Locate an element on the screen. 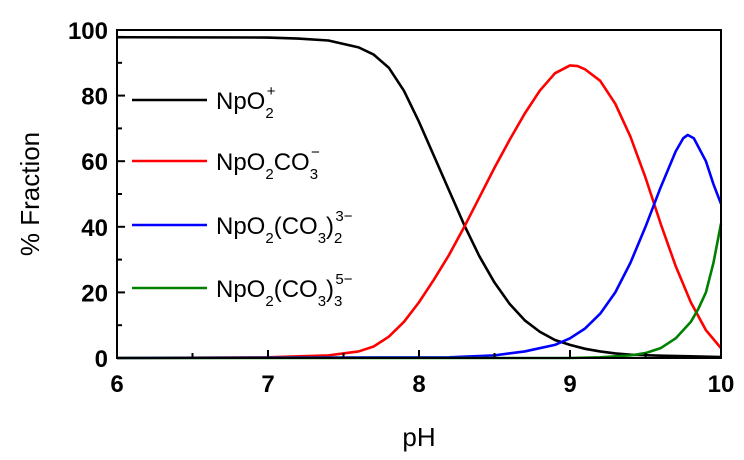 The height and width of the screenshot is (460, 744). y-tick-label: 60 is located at coordinates (94, 162).